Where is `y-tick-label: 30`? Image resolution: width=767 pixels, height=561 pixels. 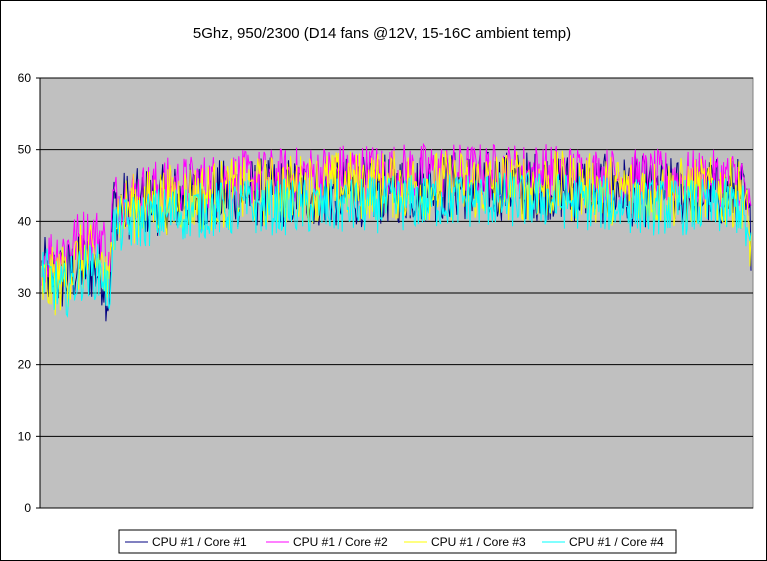 y-tick-label: 30 is located at coordinates (25, 293).